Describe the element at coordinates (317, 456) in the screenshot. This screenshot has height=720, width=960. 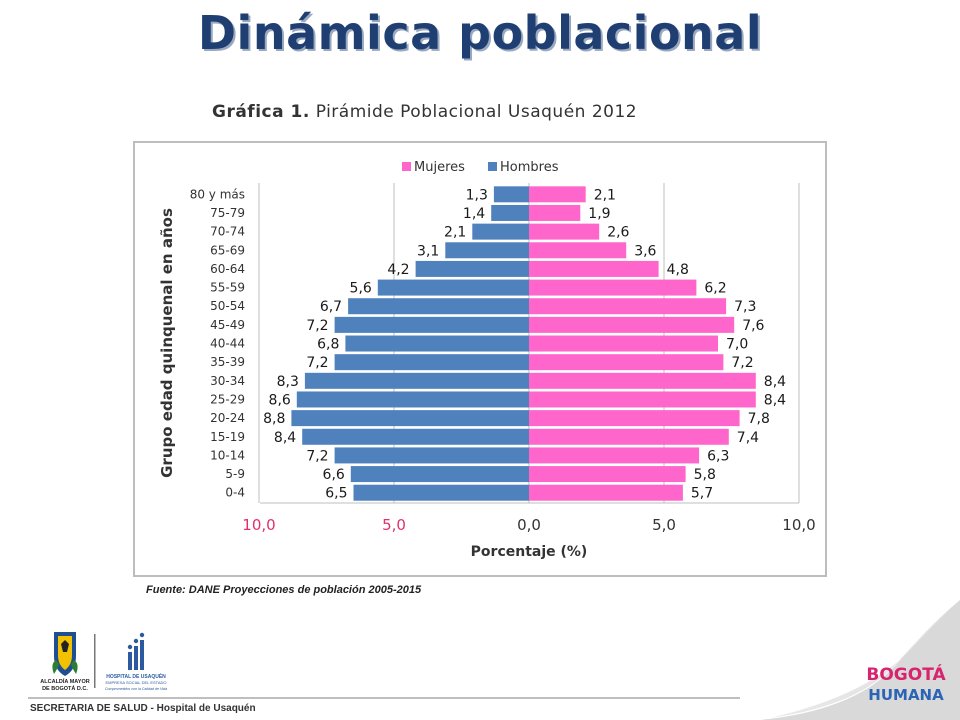
I see `data-label-hombres-14: 7,2` at that location.